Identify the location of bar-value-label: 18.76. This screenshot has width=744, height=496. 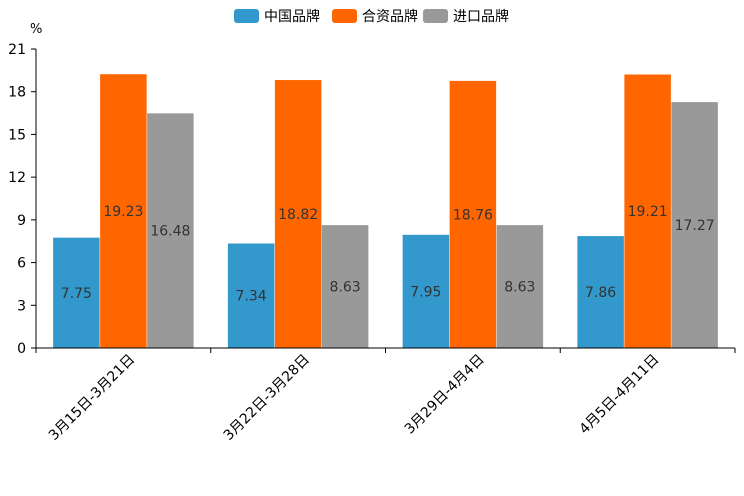
(473, 215).